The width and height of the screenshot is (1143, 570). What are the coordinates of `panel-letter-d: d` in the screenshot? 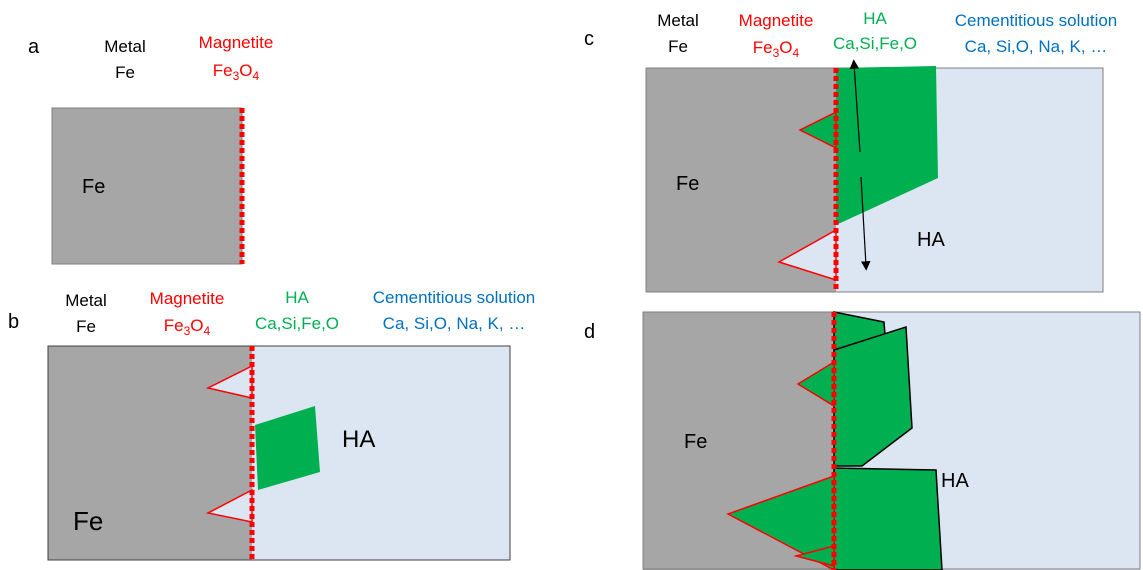 It's located at (589, 332).